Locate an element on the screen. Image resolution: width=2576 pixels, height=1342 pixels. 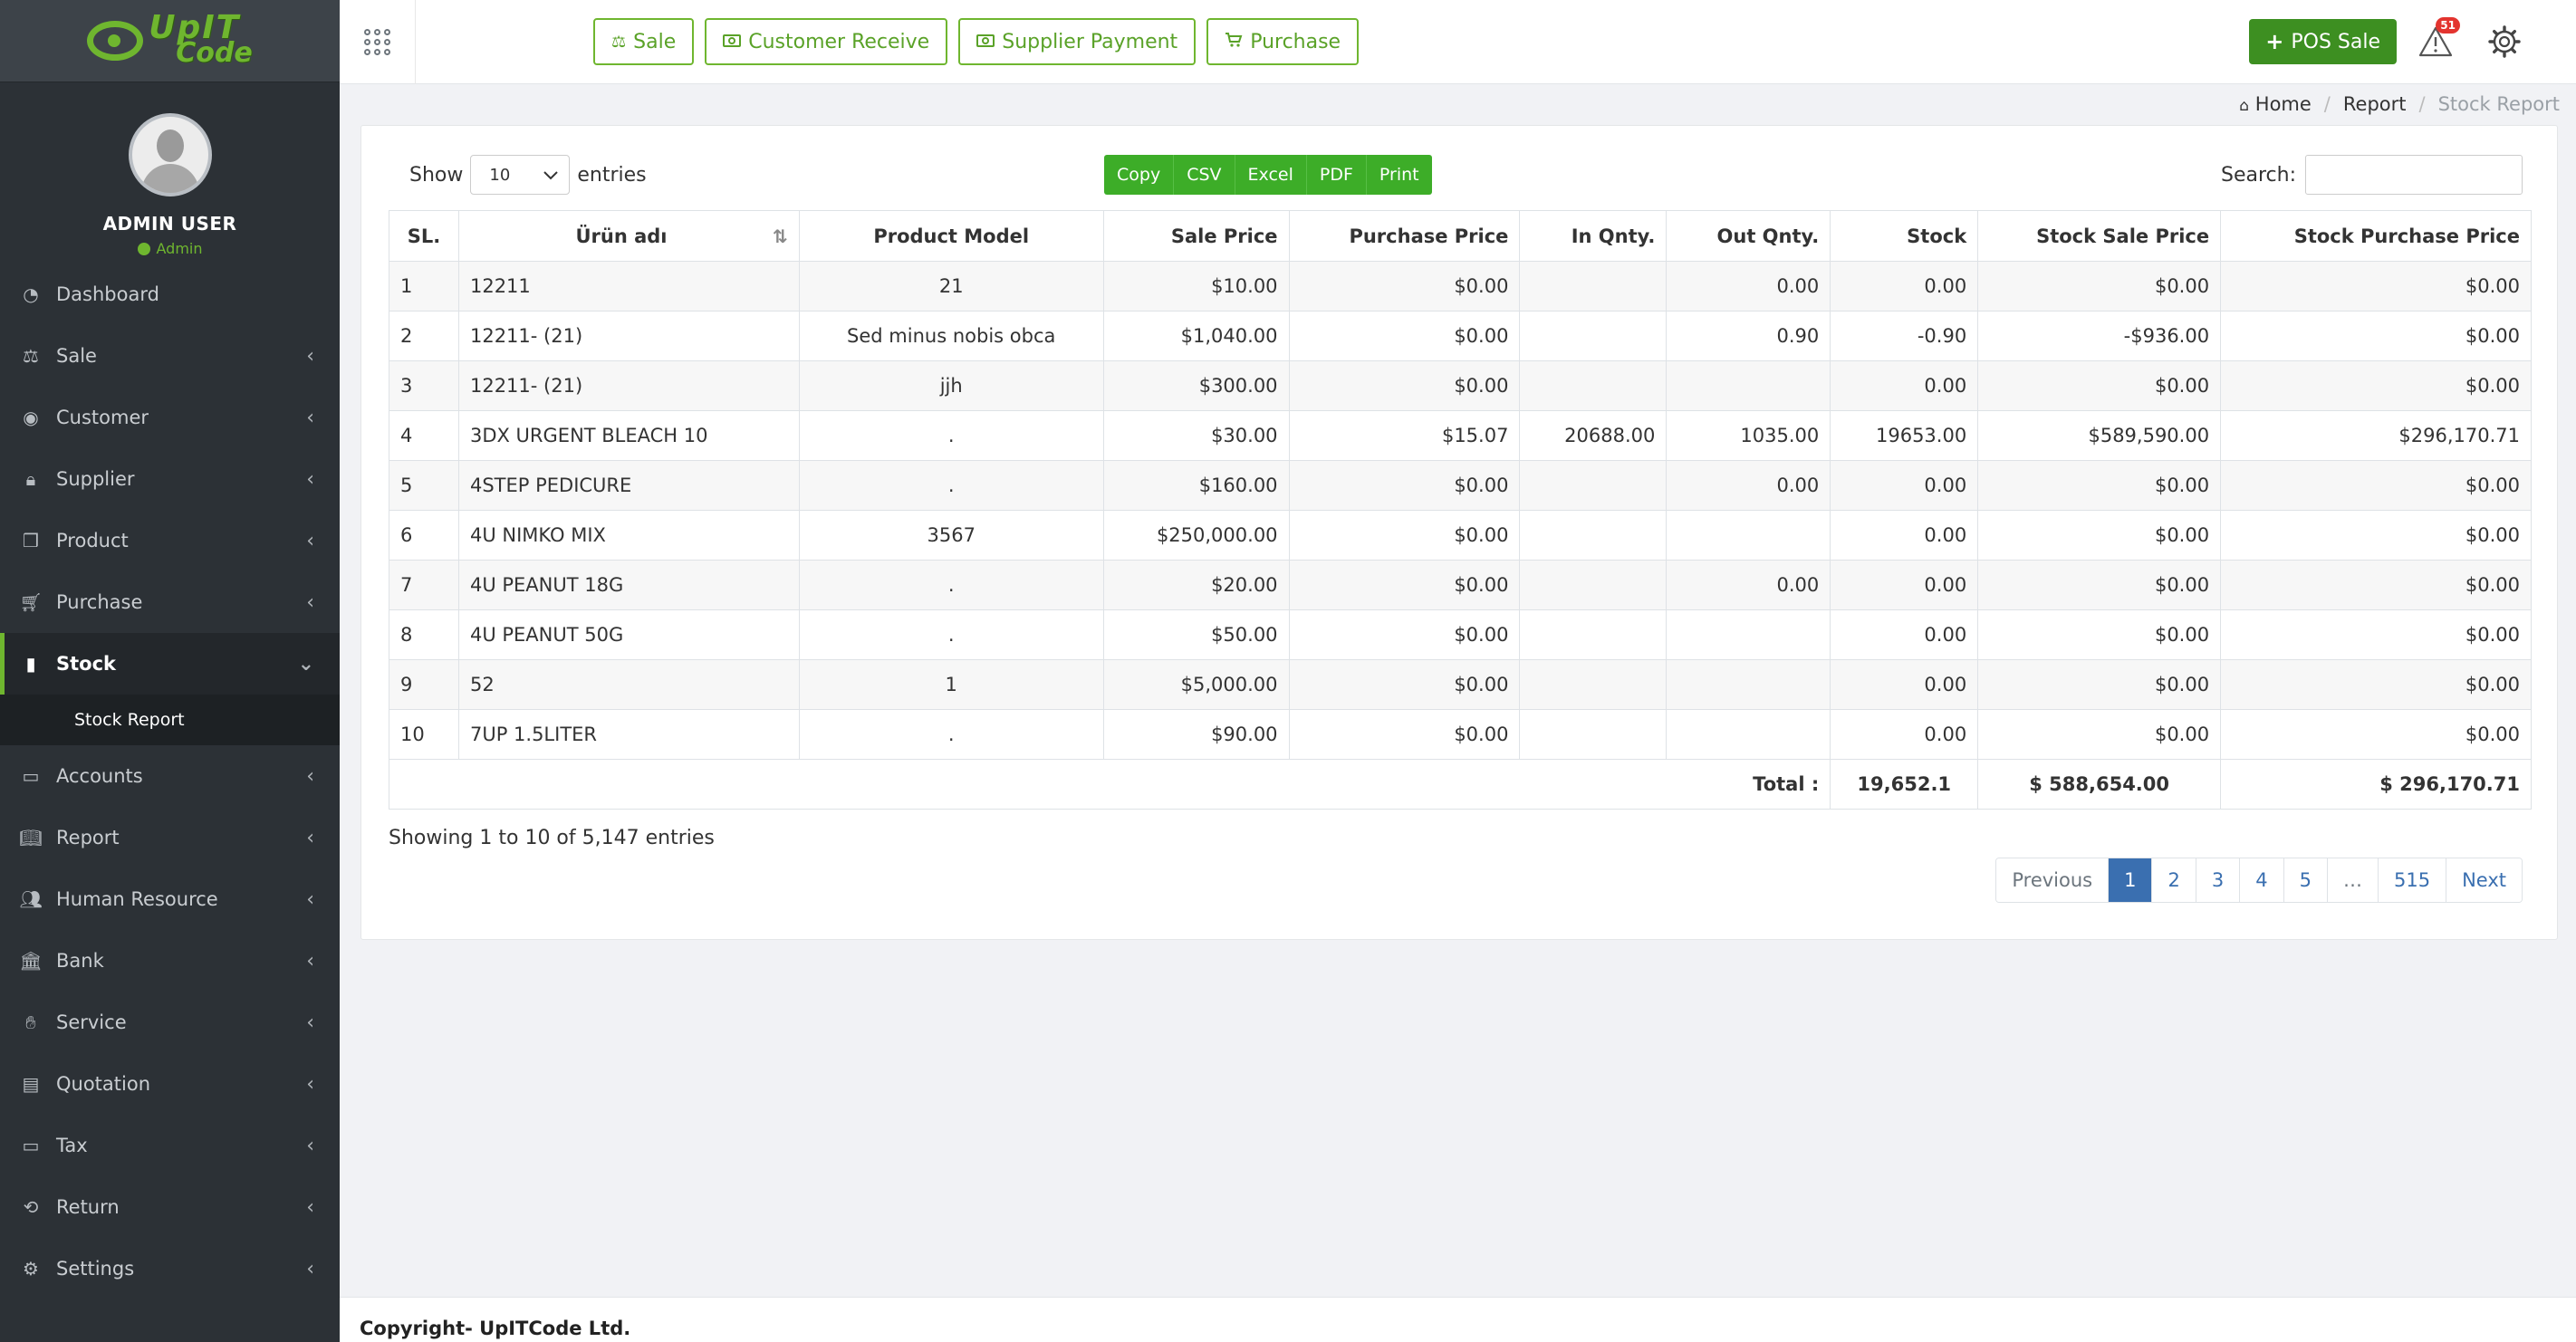
pagination-next: Next is located at coordinates (2484, 880).